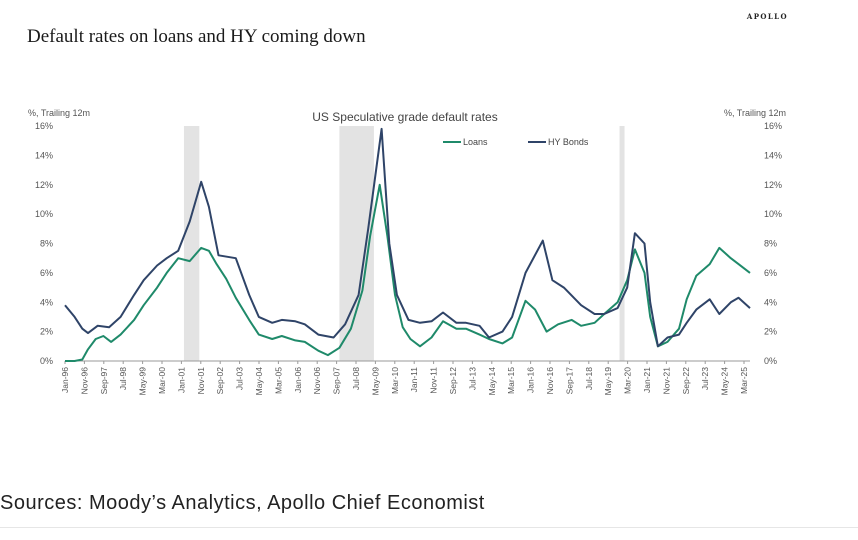  What do you see at coordinates (404, 117) in the screenshot?
I see `chart-title: US Speculative grade default rates` at bounding box center [404, 117].